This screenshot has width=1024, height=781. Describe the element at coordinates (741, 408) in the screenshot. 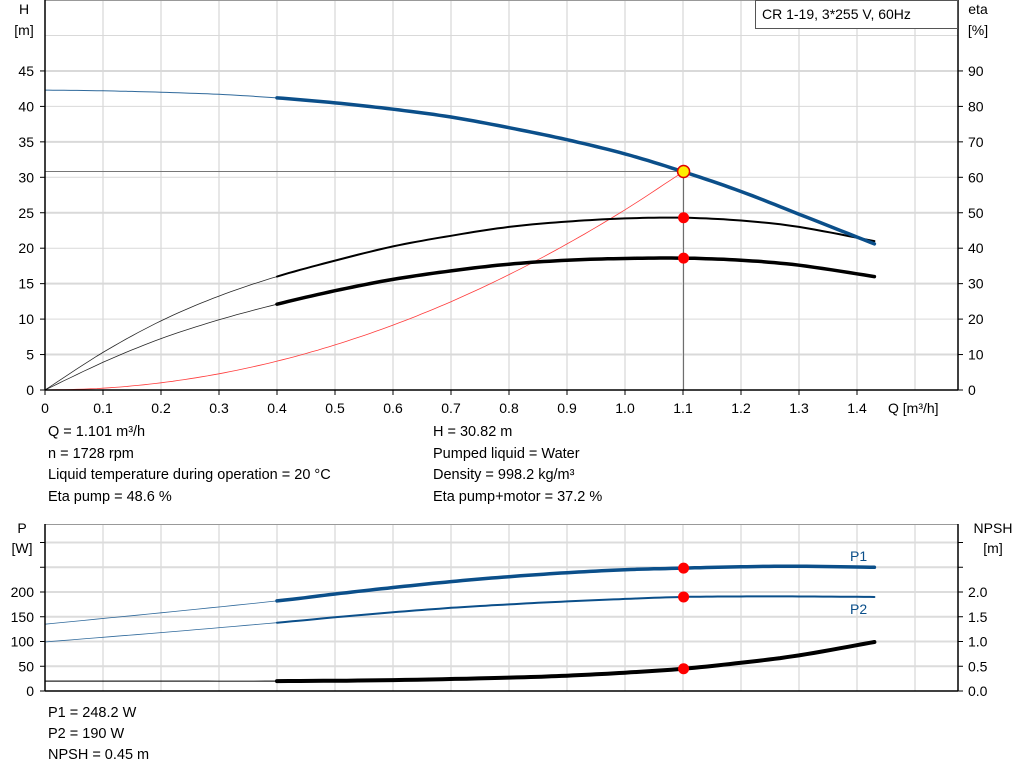

I see `x-tick-label: 1.2` at that location.